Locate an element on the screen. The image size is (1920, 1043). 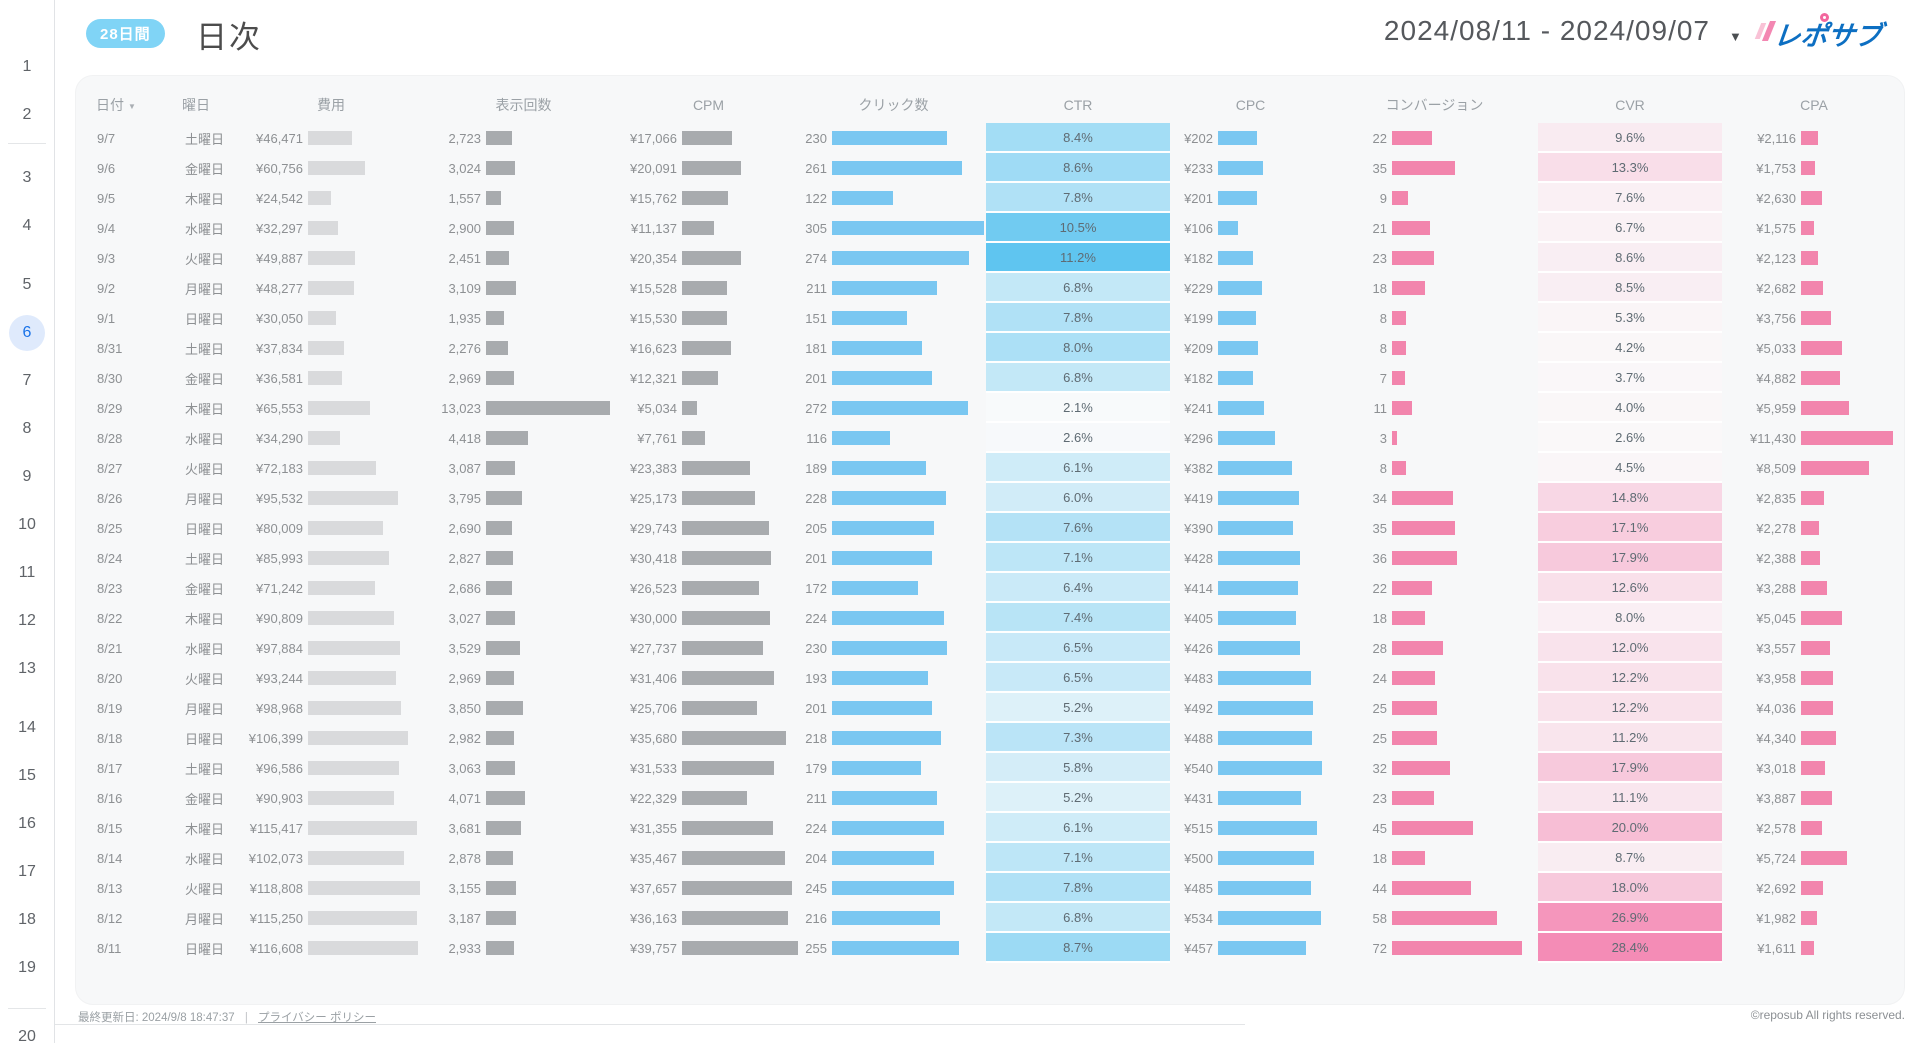
cpc-value: ¥414 is located at coordinates (1198, 588).